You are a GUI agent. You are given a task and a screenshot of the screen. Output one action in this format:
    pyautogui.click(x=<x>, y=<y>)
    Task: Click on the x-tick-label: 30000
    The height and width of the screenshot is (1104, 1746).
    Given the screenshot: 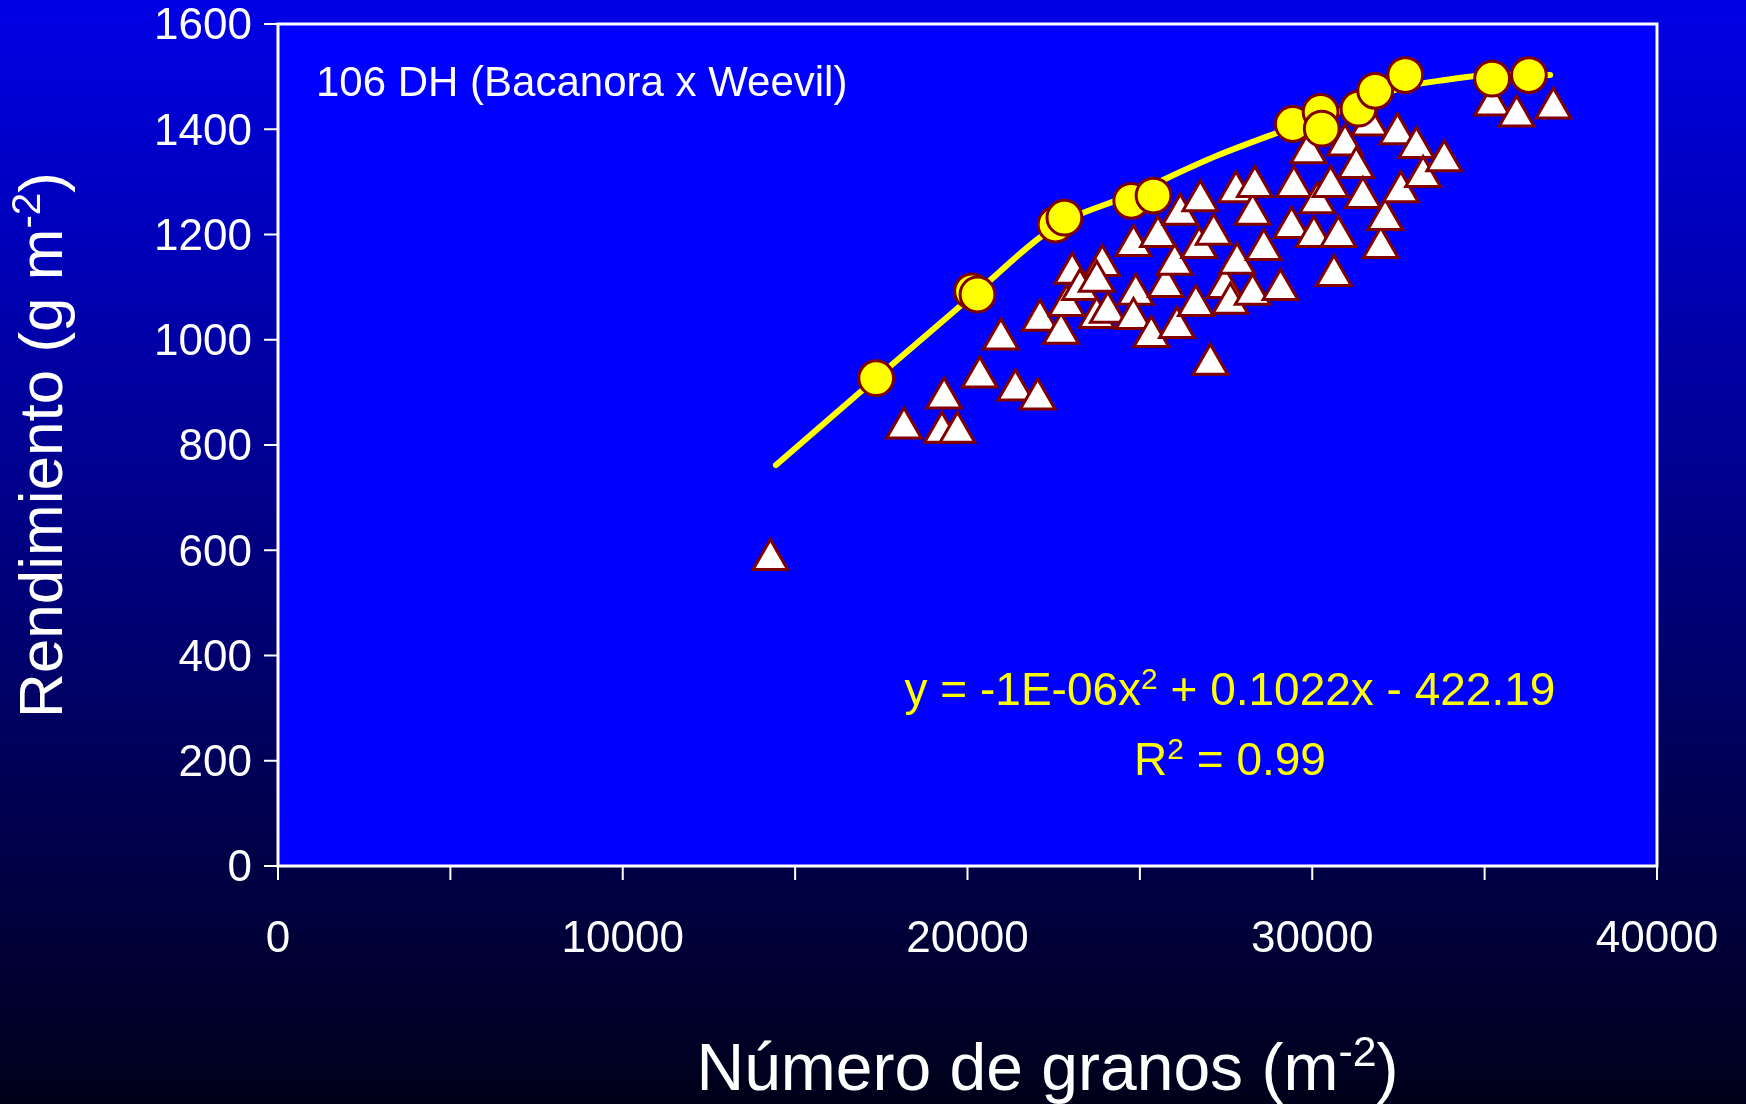 What is the action you would take?
    pyautogui.click(x=1312, y=936)
    